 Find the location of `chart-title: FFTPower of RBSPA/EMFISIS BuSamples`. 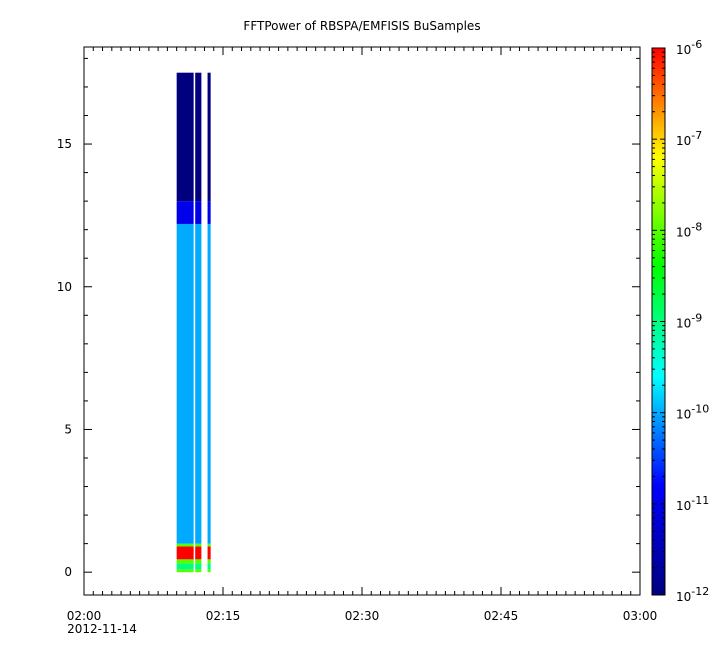

chart-title: FFTPower of RBSPA/EMFISIS BuSamples is located at coordinates (361, 26).